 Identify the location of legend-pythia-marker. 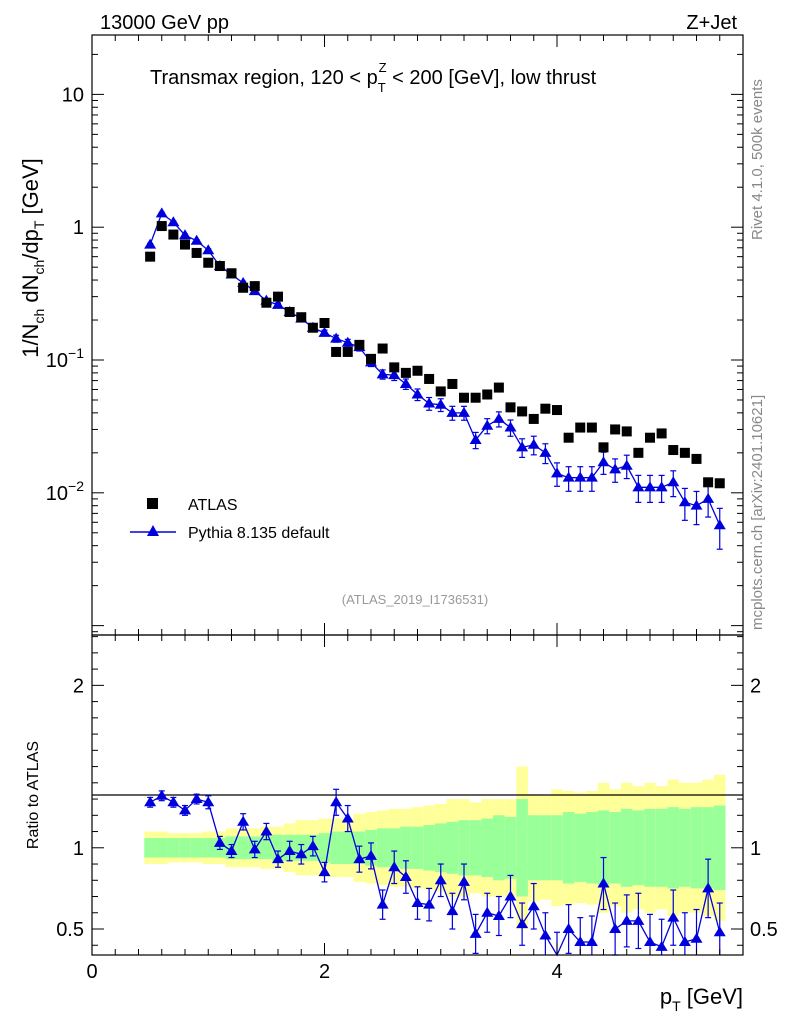
(153, 530).